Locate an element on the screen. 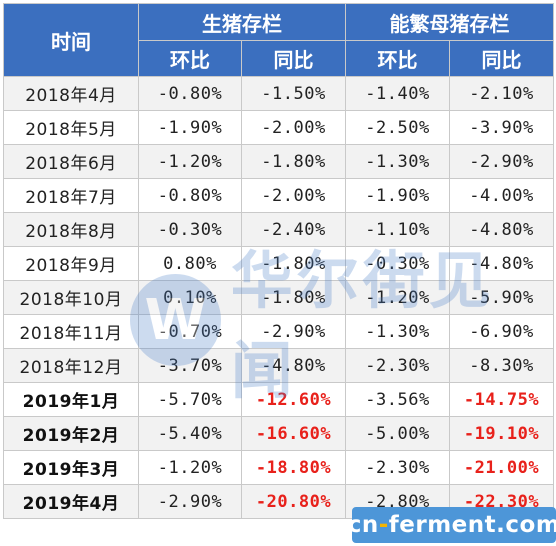  header-sow-inventory: 能繁母猪存栏 is located at coordinates (449, 22).